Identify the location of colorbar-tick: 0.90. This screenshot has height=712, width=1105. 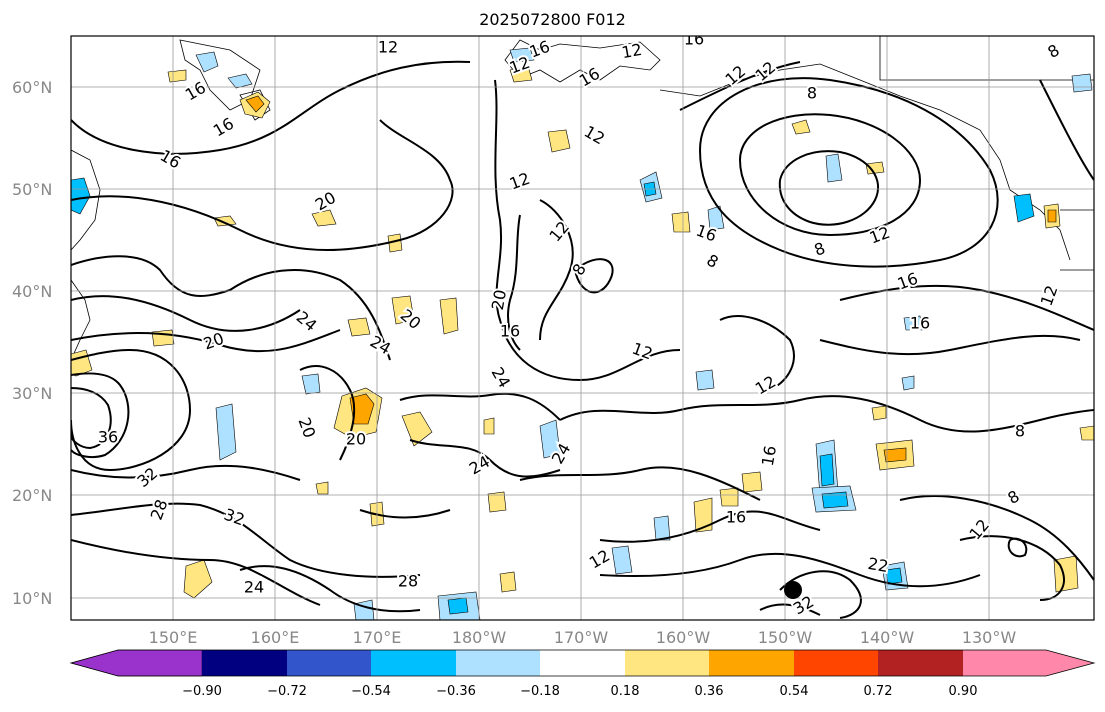
(963, 691).